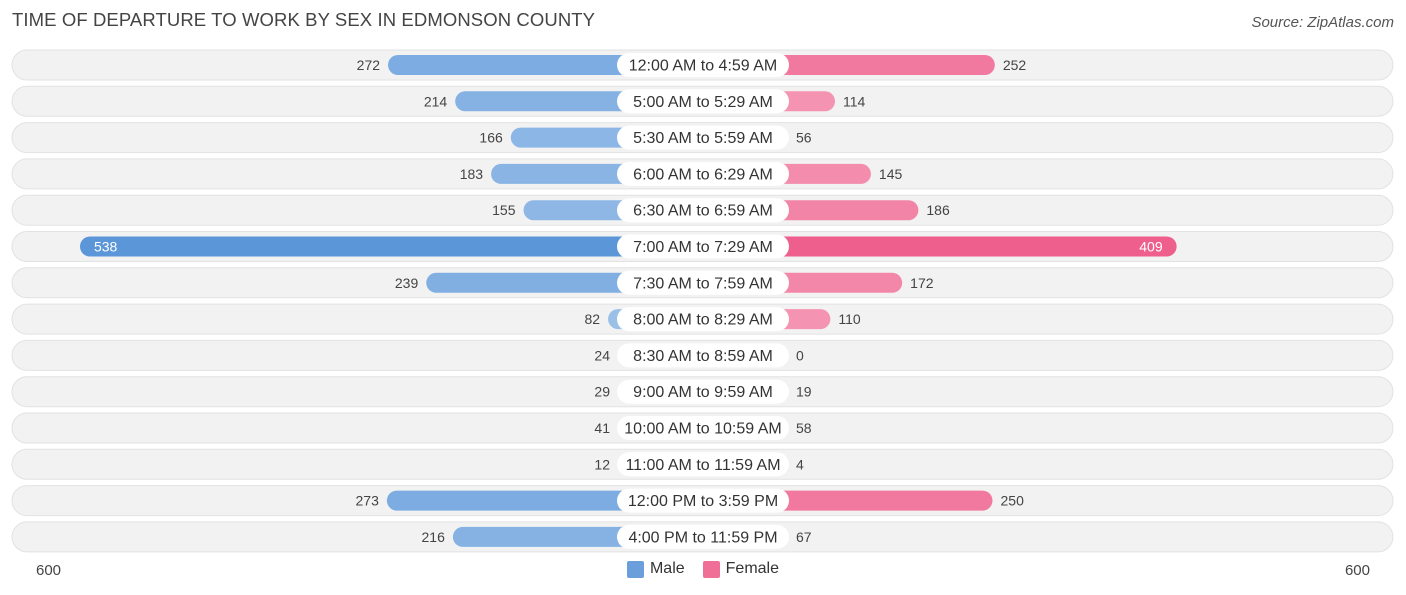  What do you see at coordinates (667, 568) in the screenshot?
I see `legend-label-male: Male` at bounding box center [667, 568].